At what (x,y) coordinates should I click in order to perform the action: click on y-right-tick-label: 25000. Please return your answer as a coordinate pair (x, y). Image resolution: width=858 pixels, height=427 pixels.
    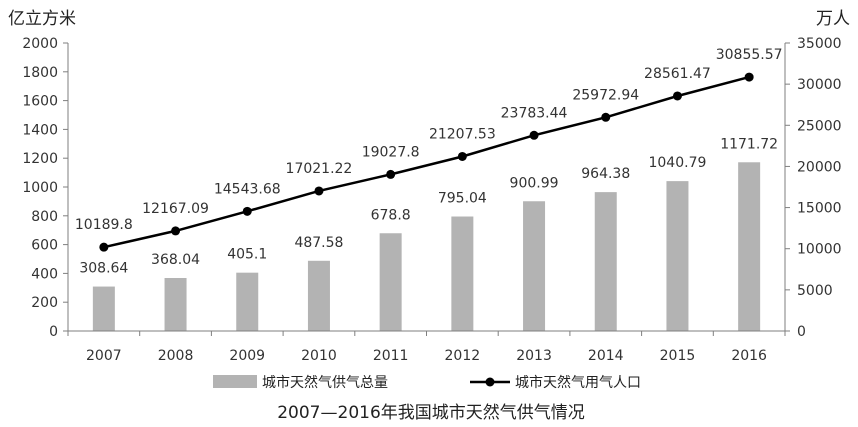
    Looking at the image, I should click on (819, 126).